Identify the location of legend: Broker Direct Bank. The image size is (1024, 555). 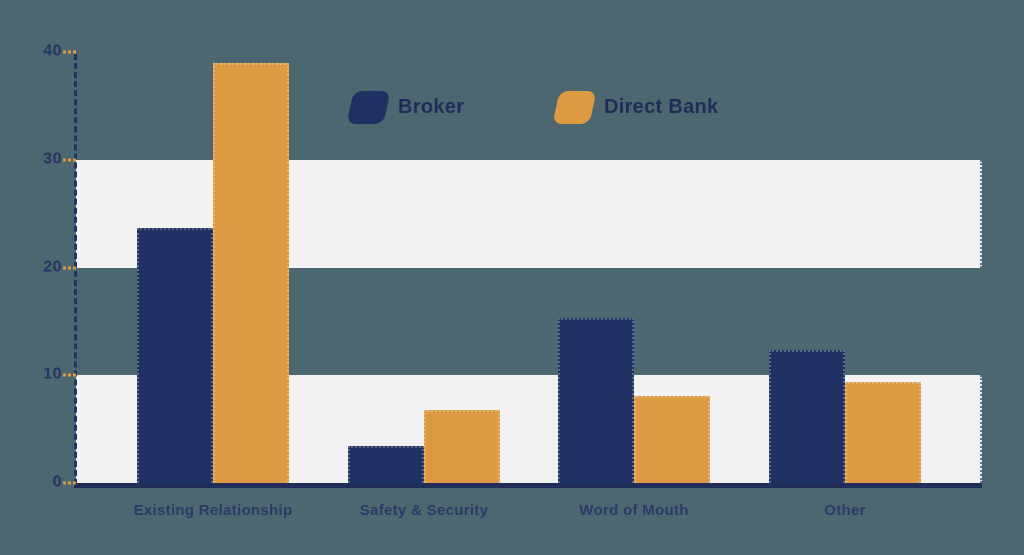
(512, 109).